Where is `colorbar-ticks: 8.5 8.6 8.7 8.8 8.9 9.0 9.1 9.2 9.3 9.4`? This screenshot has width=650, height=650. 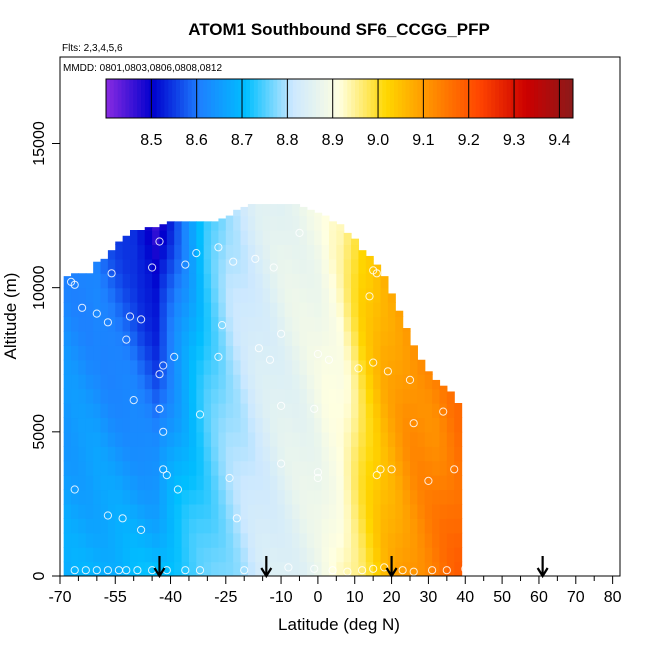 colorbar-ticks: 8.5 8.6 8.7 8.8 8.9 9.0 9.1 9.2 9.3 9.4 is located at coordinates (355, 114).